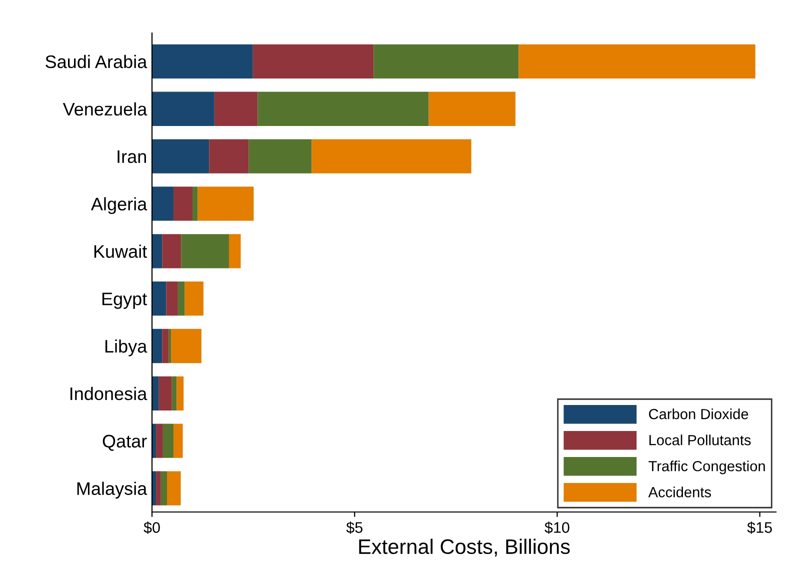 The height and width of the screenshot is (581, 786). What do you see at coordinates (464, 547) in the screenshot?
I see `x-axis-title: External Costs, Billions` at bounding box center [464, 547].